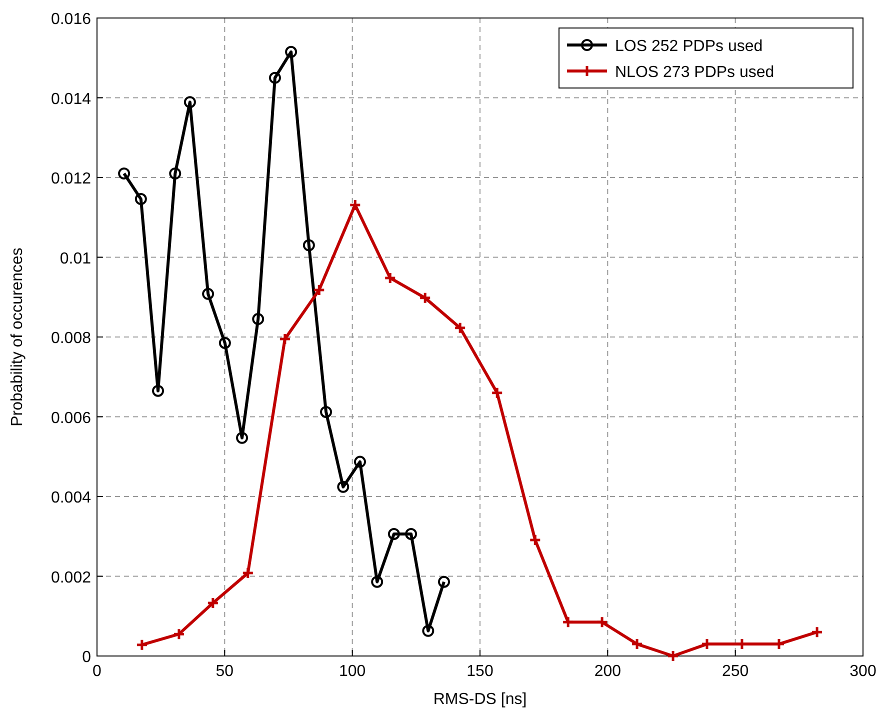 The image size is (884, 712). What do you see at coordinates (71, 99) in the screenshot?
I see `y-tick-label: 0.014` at bounding box center [71, 99].